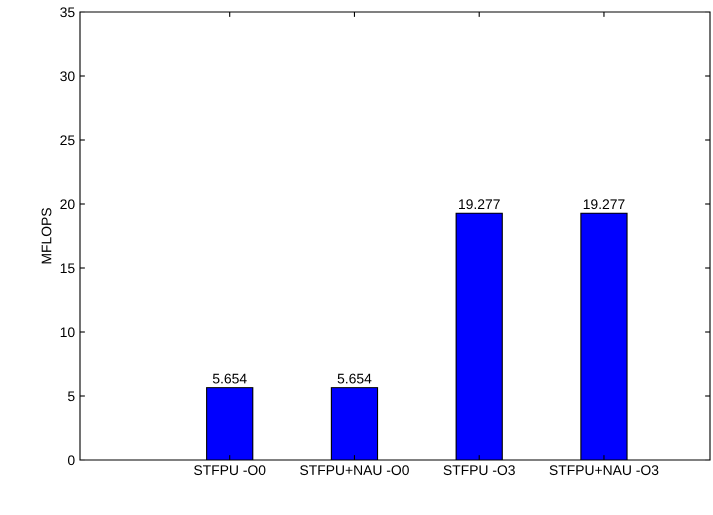  Describe the element at coordinates (67, 76) in the screenshot. I see `y-tick-label: 30` at that location.